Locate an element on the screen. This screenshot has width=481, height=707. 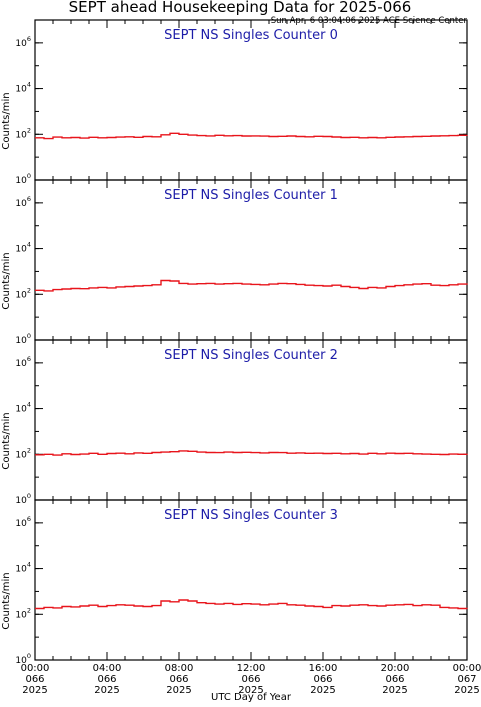
x-tick-label-time: 04:00 is located at coordinates (107, 668).